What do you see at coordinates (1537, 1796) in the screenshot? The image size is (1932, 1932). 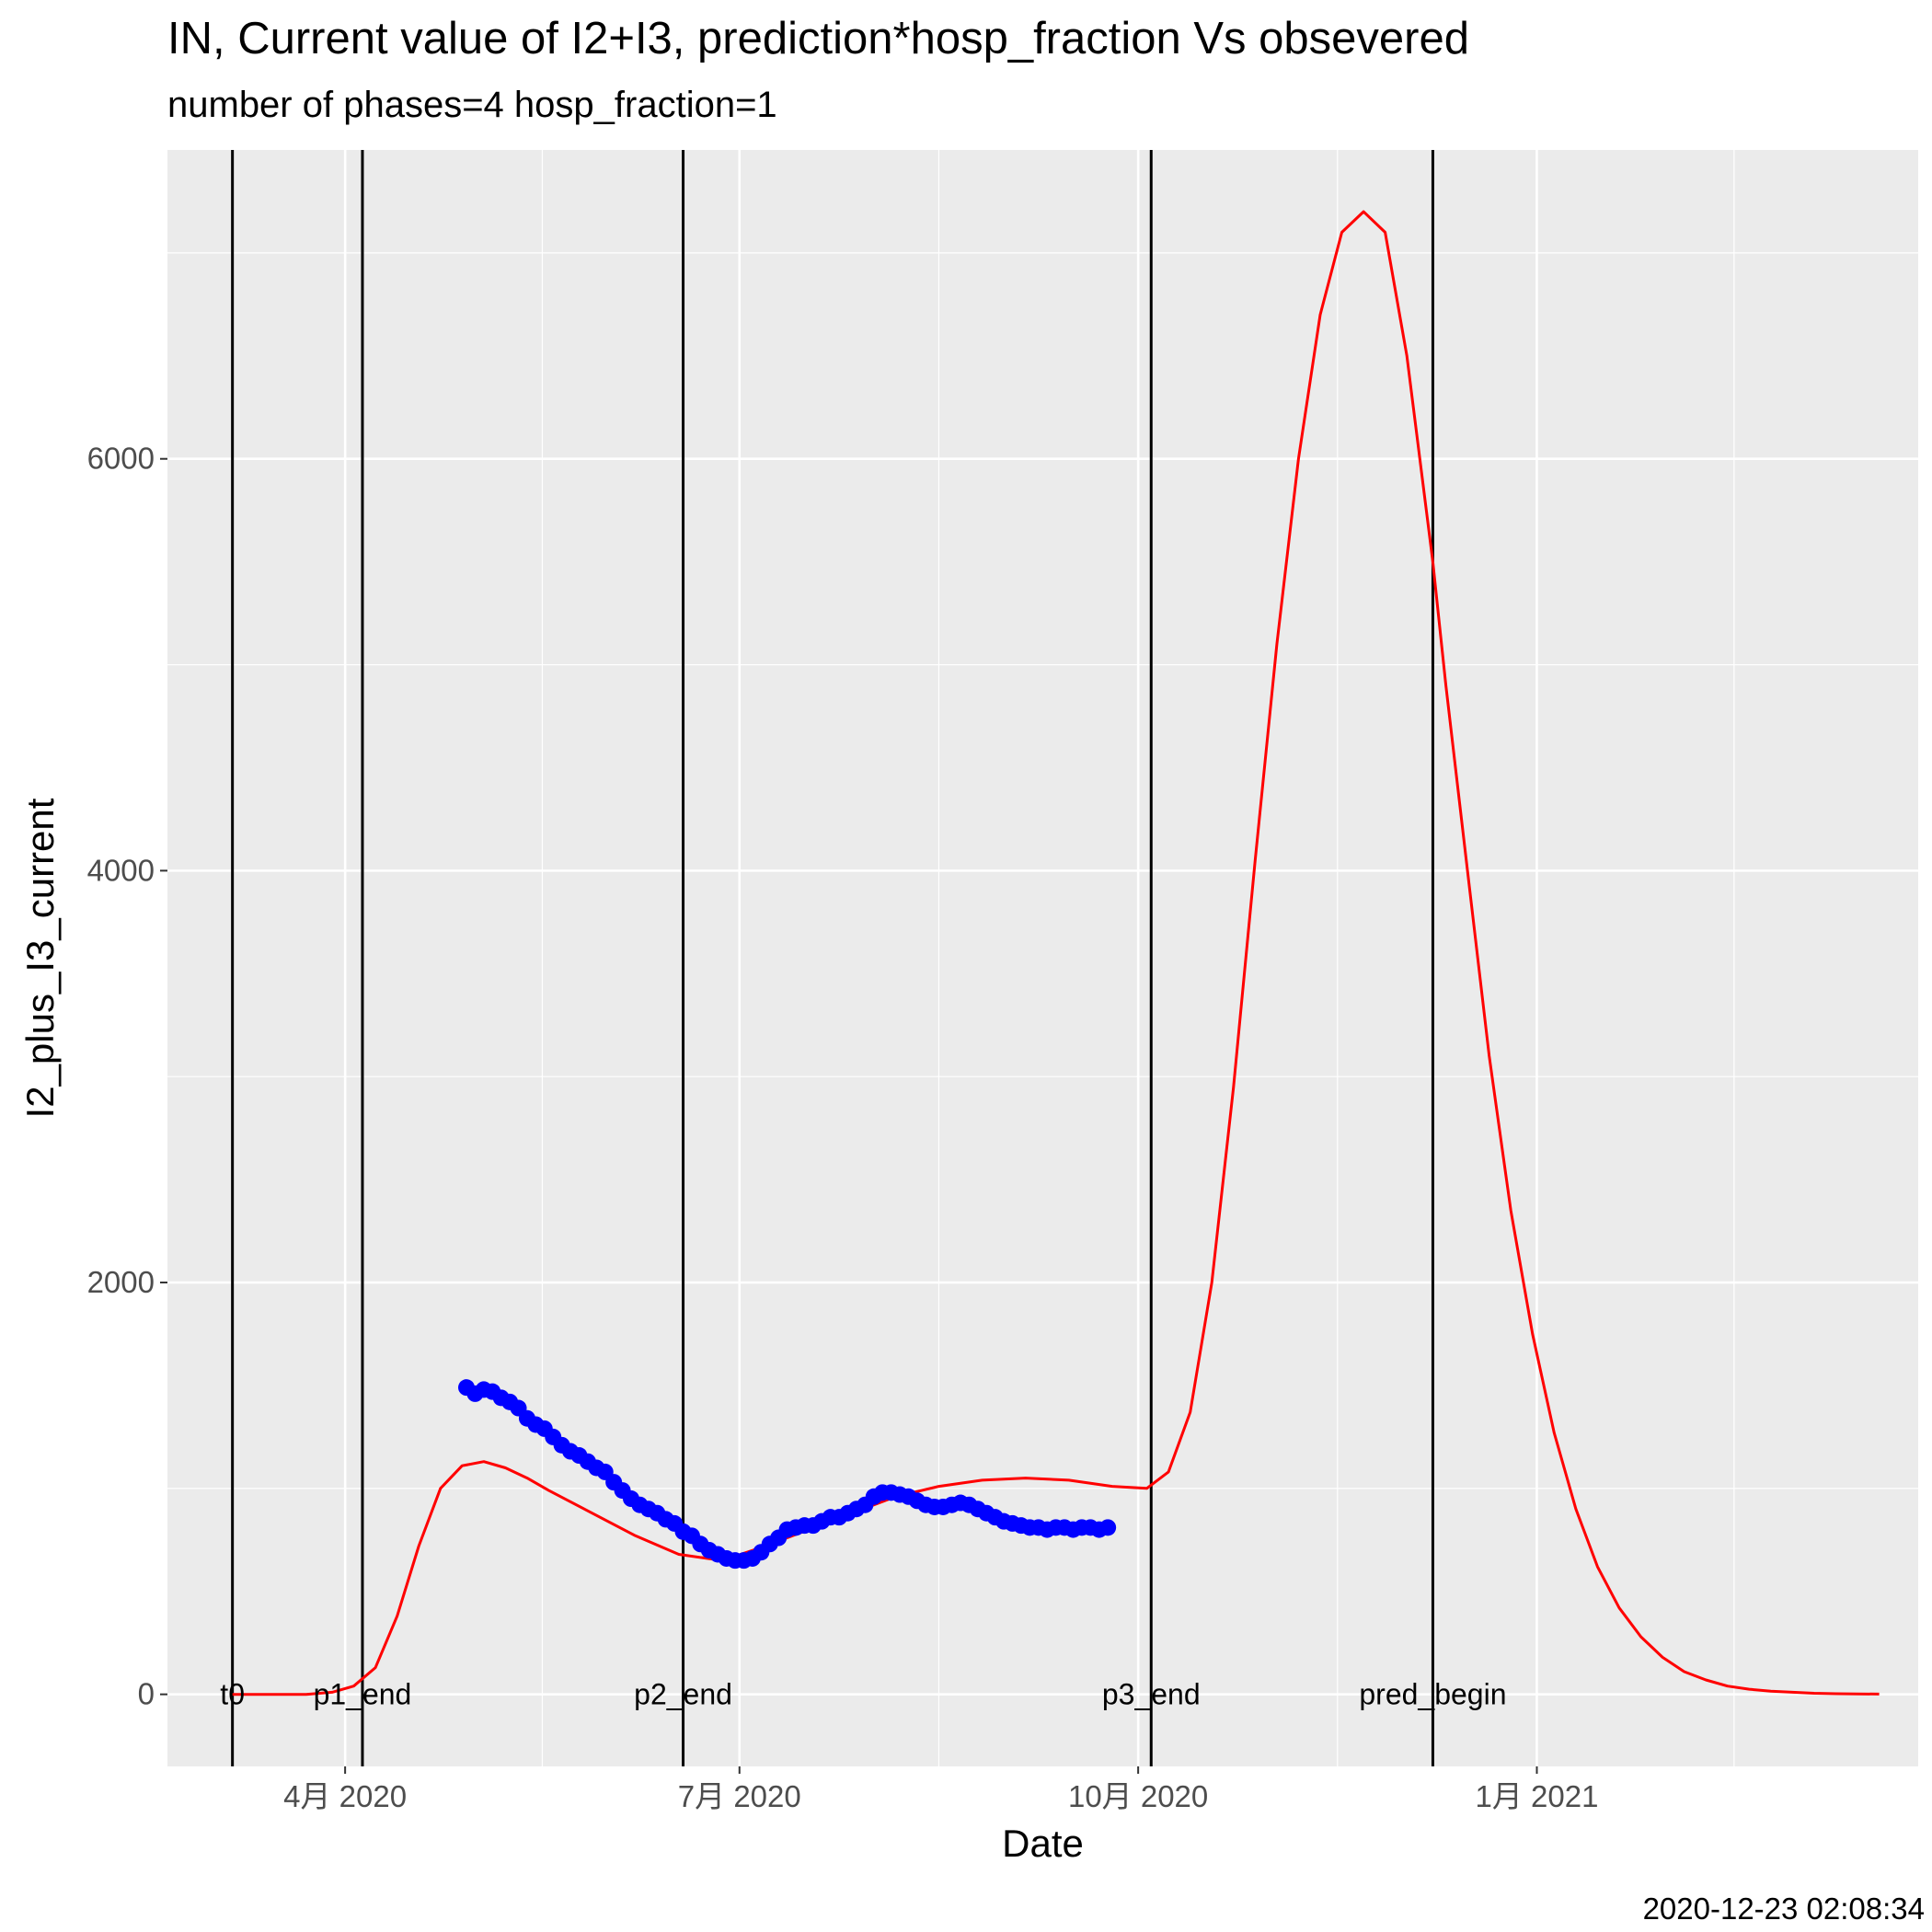 I see `x-tick-label: 1月 2021` at bounding box center [1537, 1796].